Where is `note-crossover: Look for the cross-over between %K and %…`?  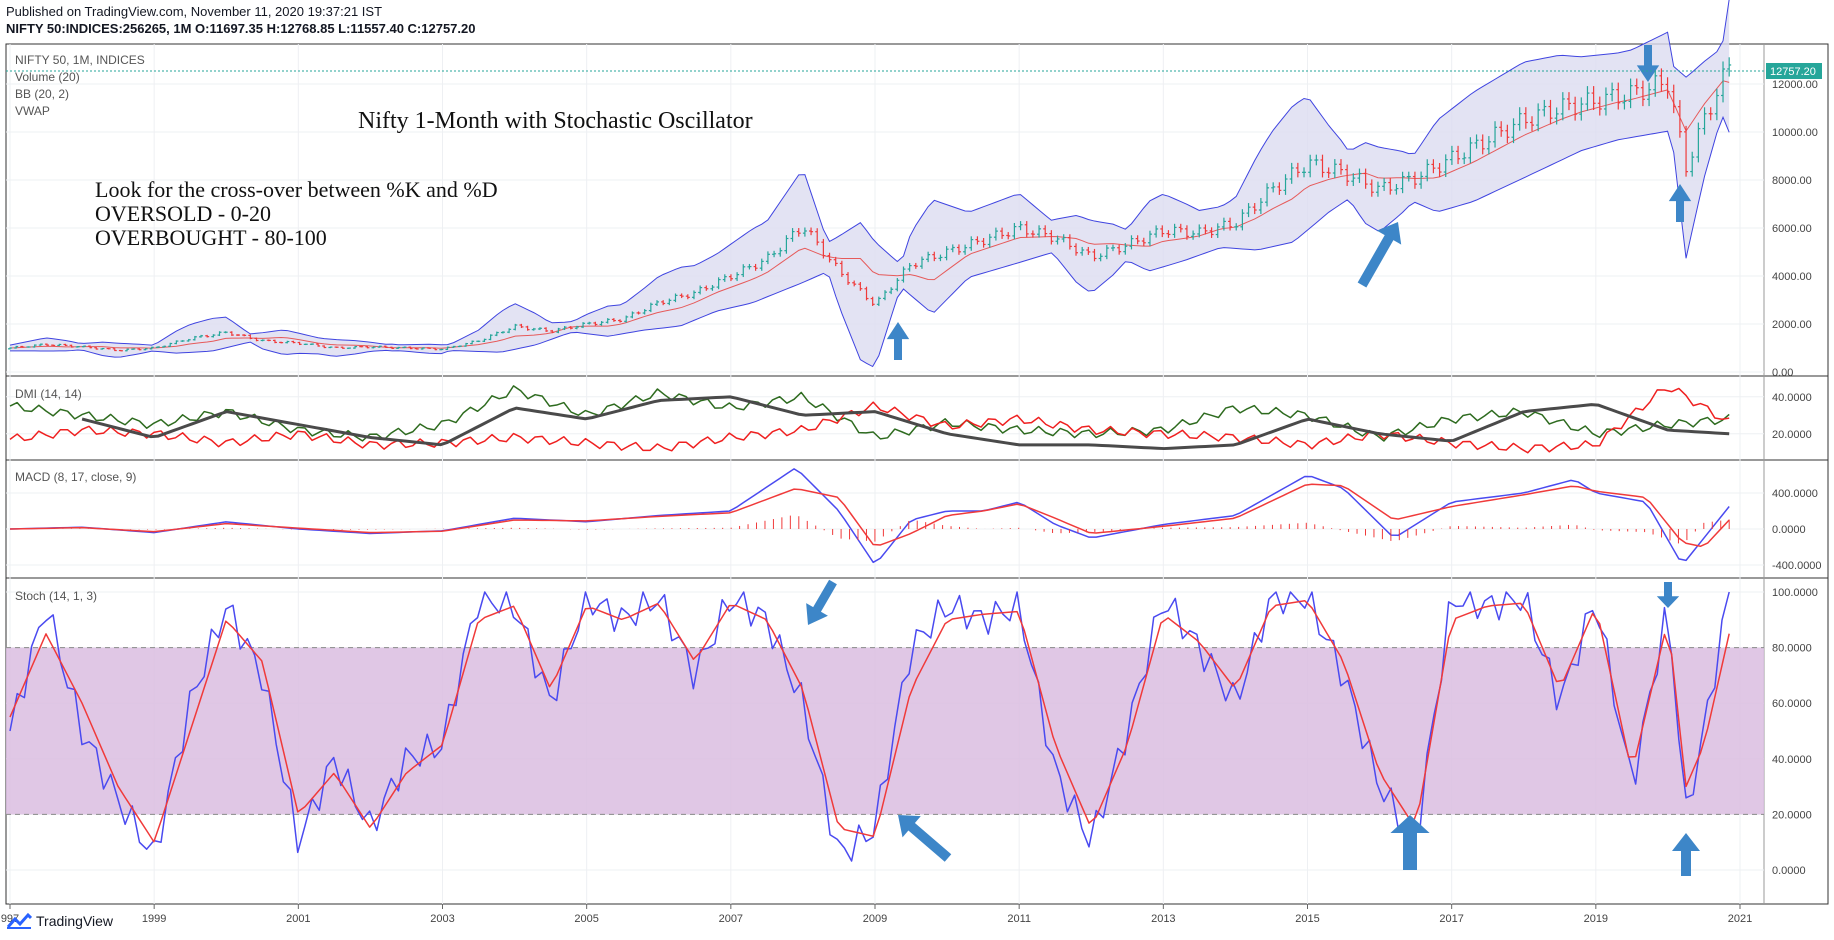
note-crossover: Look for the cross-over between %K and %… is located at coordinates (296, 189).